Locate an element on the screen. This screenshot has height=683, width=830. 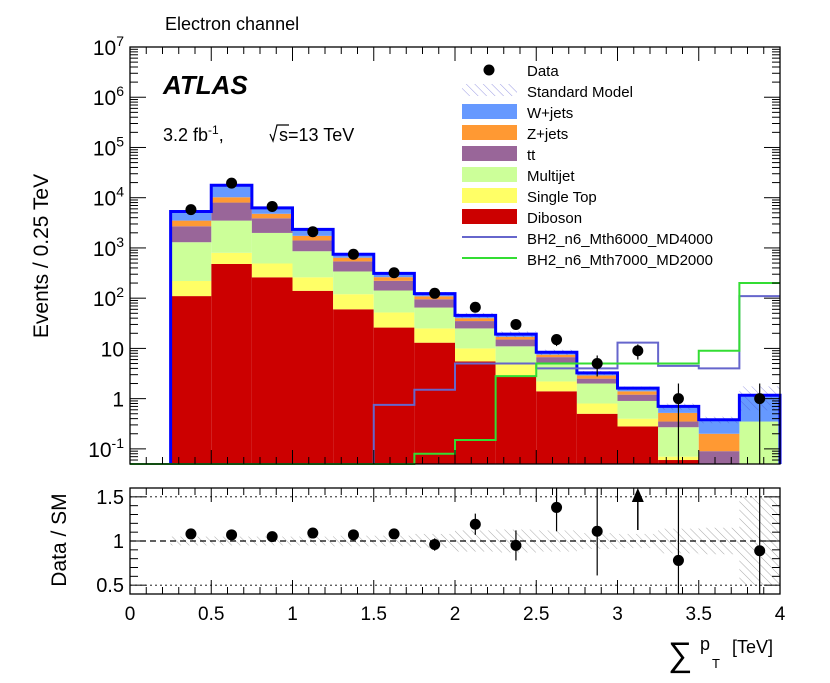
x-tick-label: 0 is located at coordinates (130, 614).